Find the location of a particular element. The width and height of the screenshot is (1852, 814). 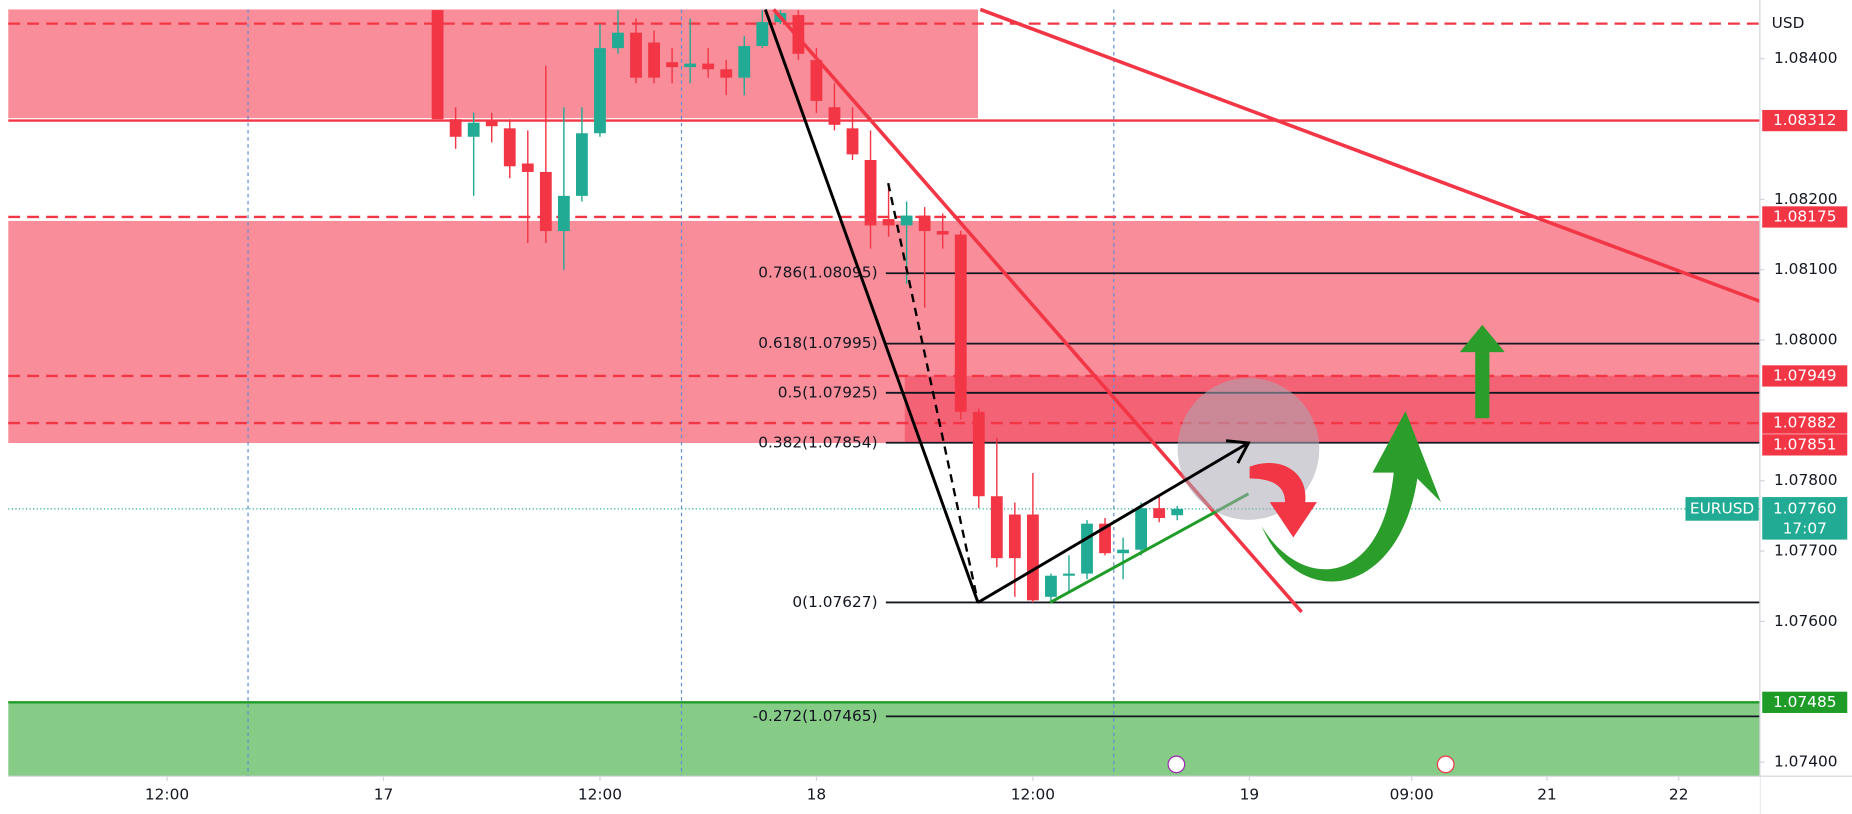

fib-label: 0.382(1.07854) is located at coordinates (817, 442).